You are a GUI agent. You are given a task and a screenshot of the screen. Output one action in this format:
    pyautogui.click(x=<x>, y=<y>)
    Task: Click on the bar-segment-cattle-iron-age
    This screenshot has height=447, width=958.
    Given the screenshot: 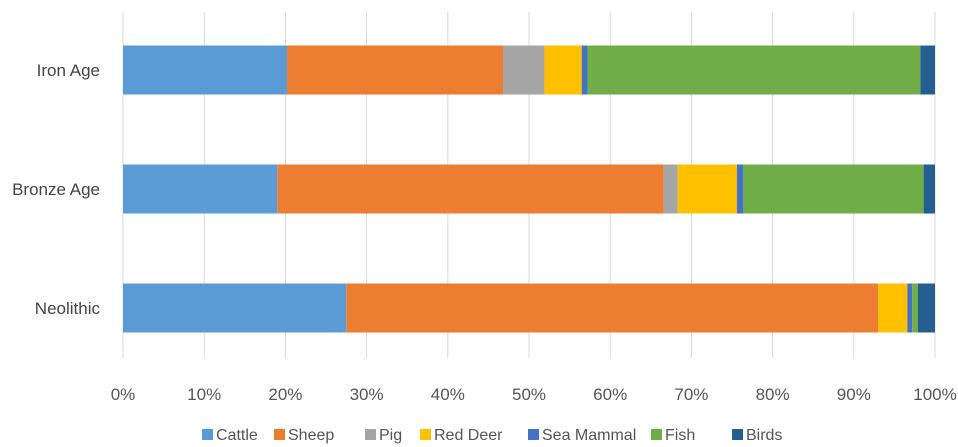 What is the action you would take?
    pyautogui.click(x=205, y=70)
    